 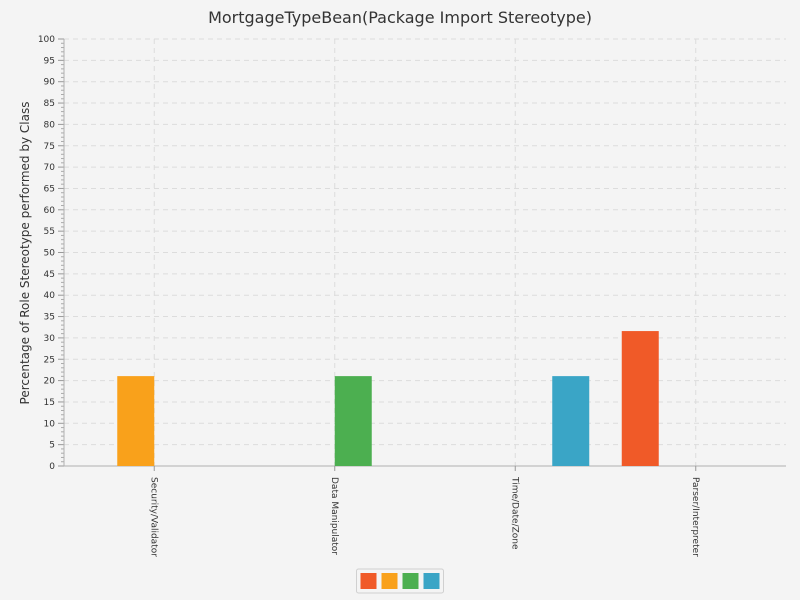 What do you see at coordinates (50, 296) in the screenshot?
I see `y-tick-label: 40` at bounding box center [50, 296].